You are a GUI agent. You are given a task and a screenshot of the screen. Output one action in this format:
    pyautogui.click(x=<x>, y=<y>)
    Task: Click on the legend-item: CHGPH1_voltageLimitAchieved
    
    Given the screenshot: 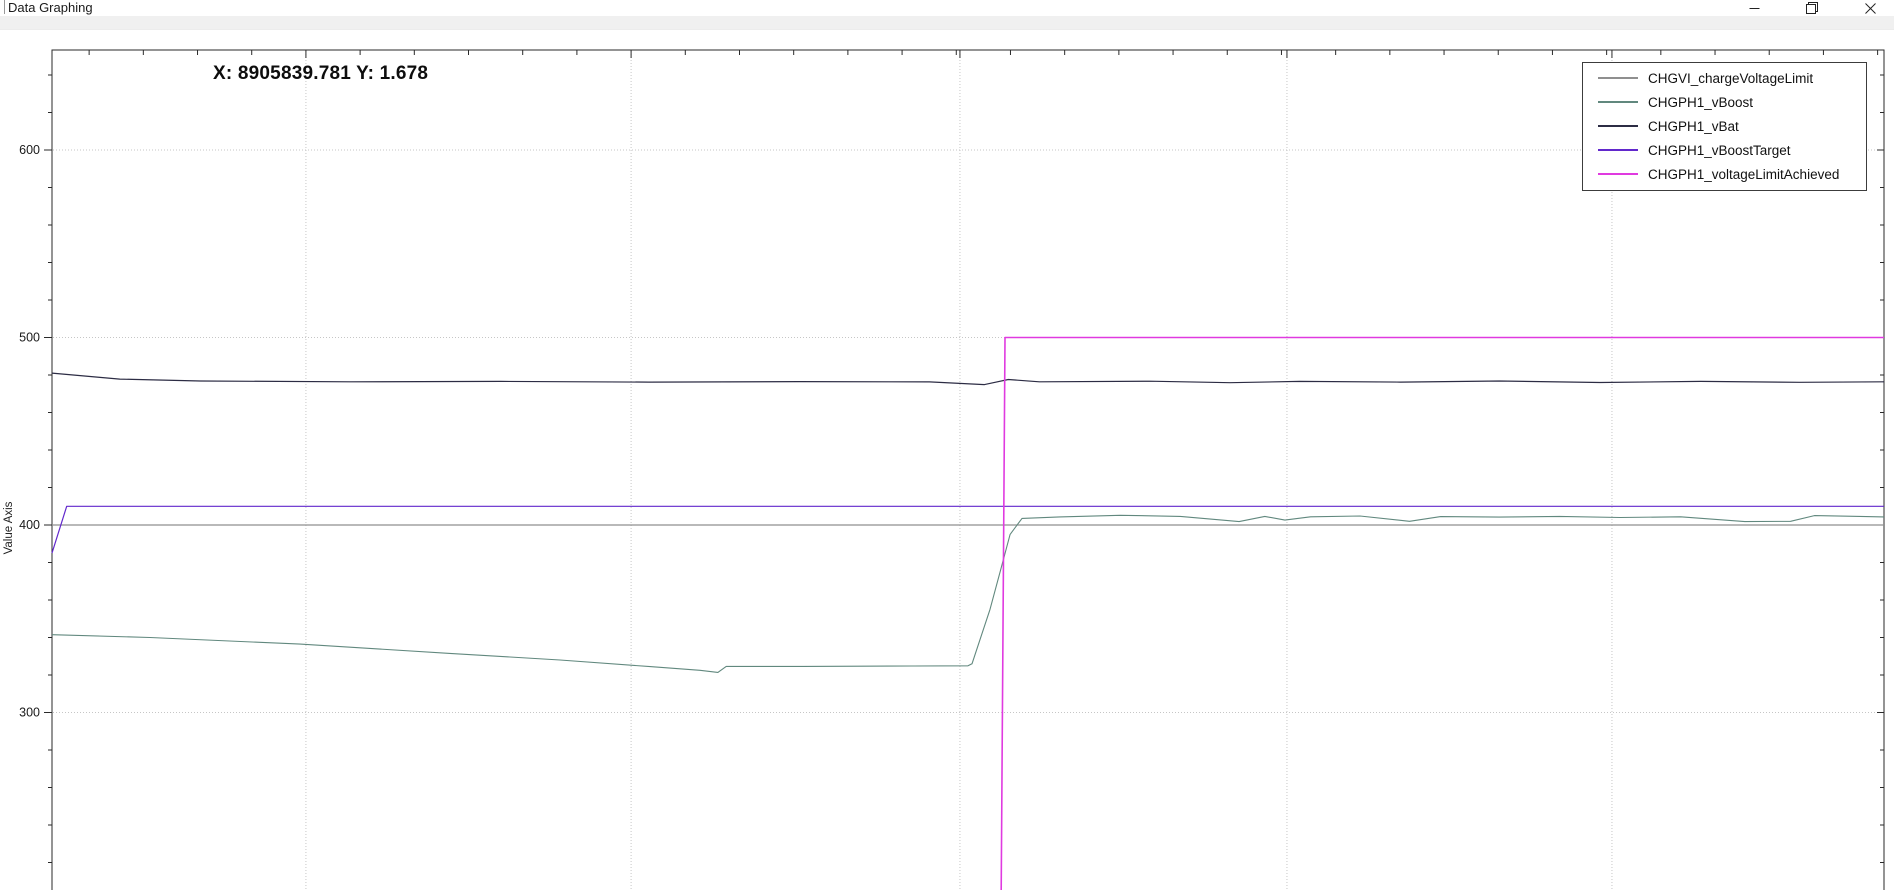 What is the action you would take?
    pyautogui.click(x=1724, y=174)
    